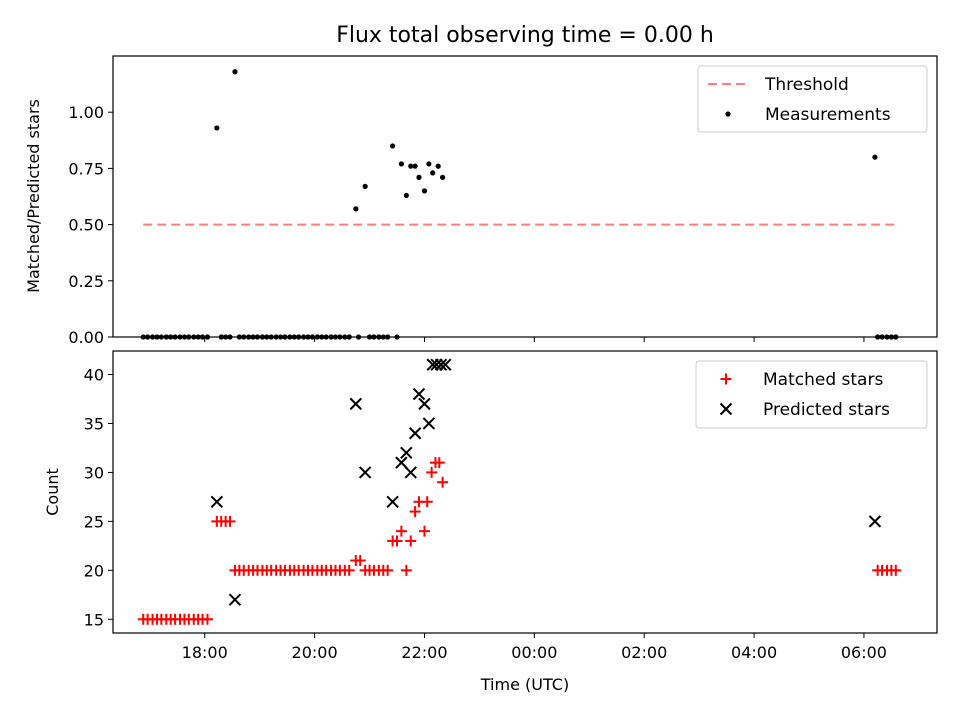 Image resolution: width=960 pixels, height=720 pixels. What do you see at coordinates (86, 112) in the screenshot?
I see `y-tick-label: 1.00` at bounding box center [86, 112].